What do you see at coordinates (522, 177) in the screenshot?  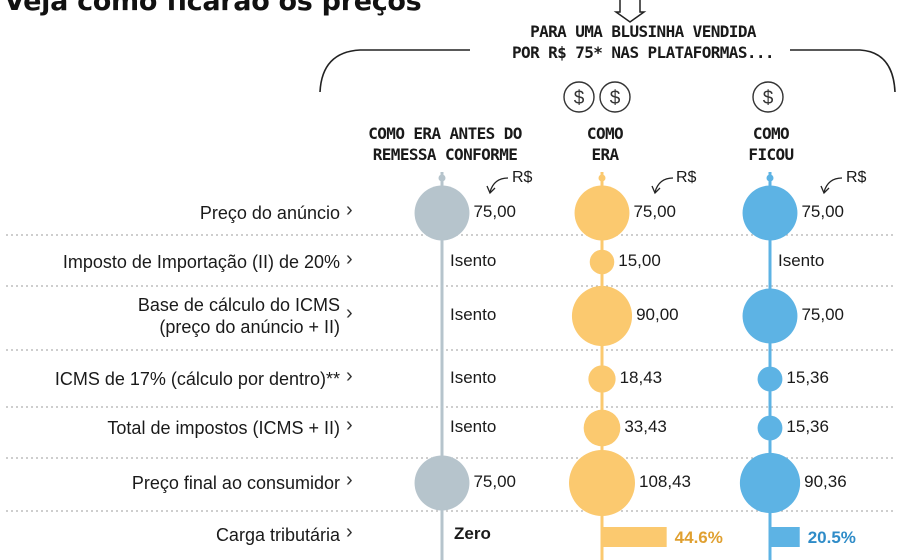 I see `unit-label-antes: R$` at bounding box center [522, 177].